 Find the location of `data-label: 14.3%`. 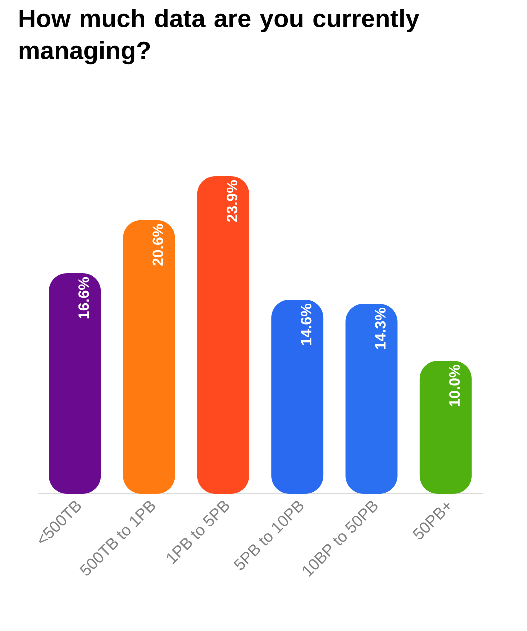

data-label: 14.3% is located at coordinates (380, 329).